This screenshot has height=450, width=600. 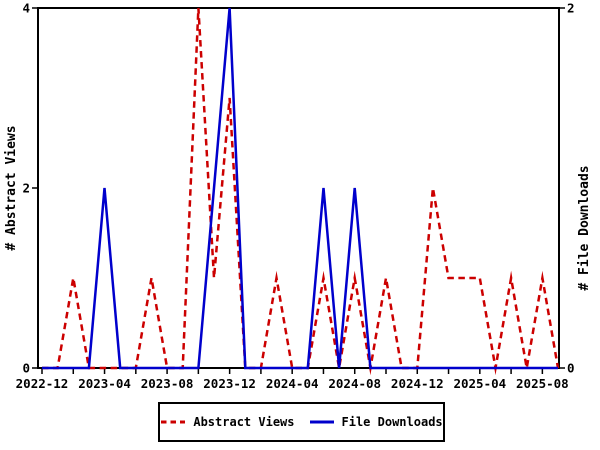 What do you see at coordinates (584, 227) in the screenshot?
I see `right-axis-title: # File Downloads` at bounding box center [584, 227].